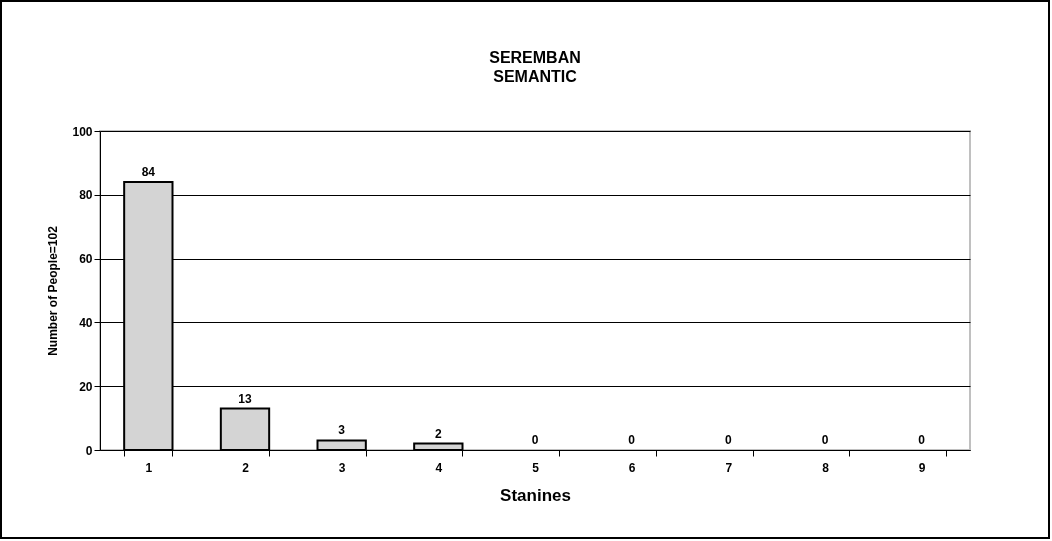  I want to click on x-tick-label: 3, so click(342, 467).